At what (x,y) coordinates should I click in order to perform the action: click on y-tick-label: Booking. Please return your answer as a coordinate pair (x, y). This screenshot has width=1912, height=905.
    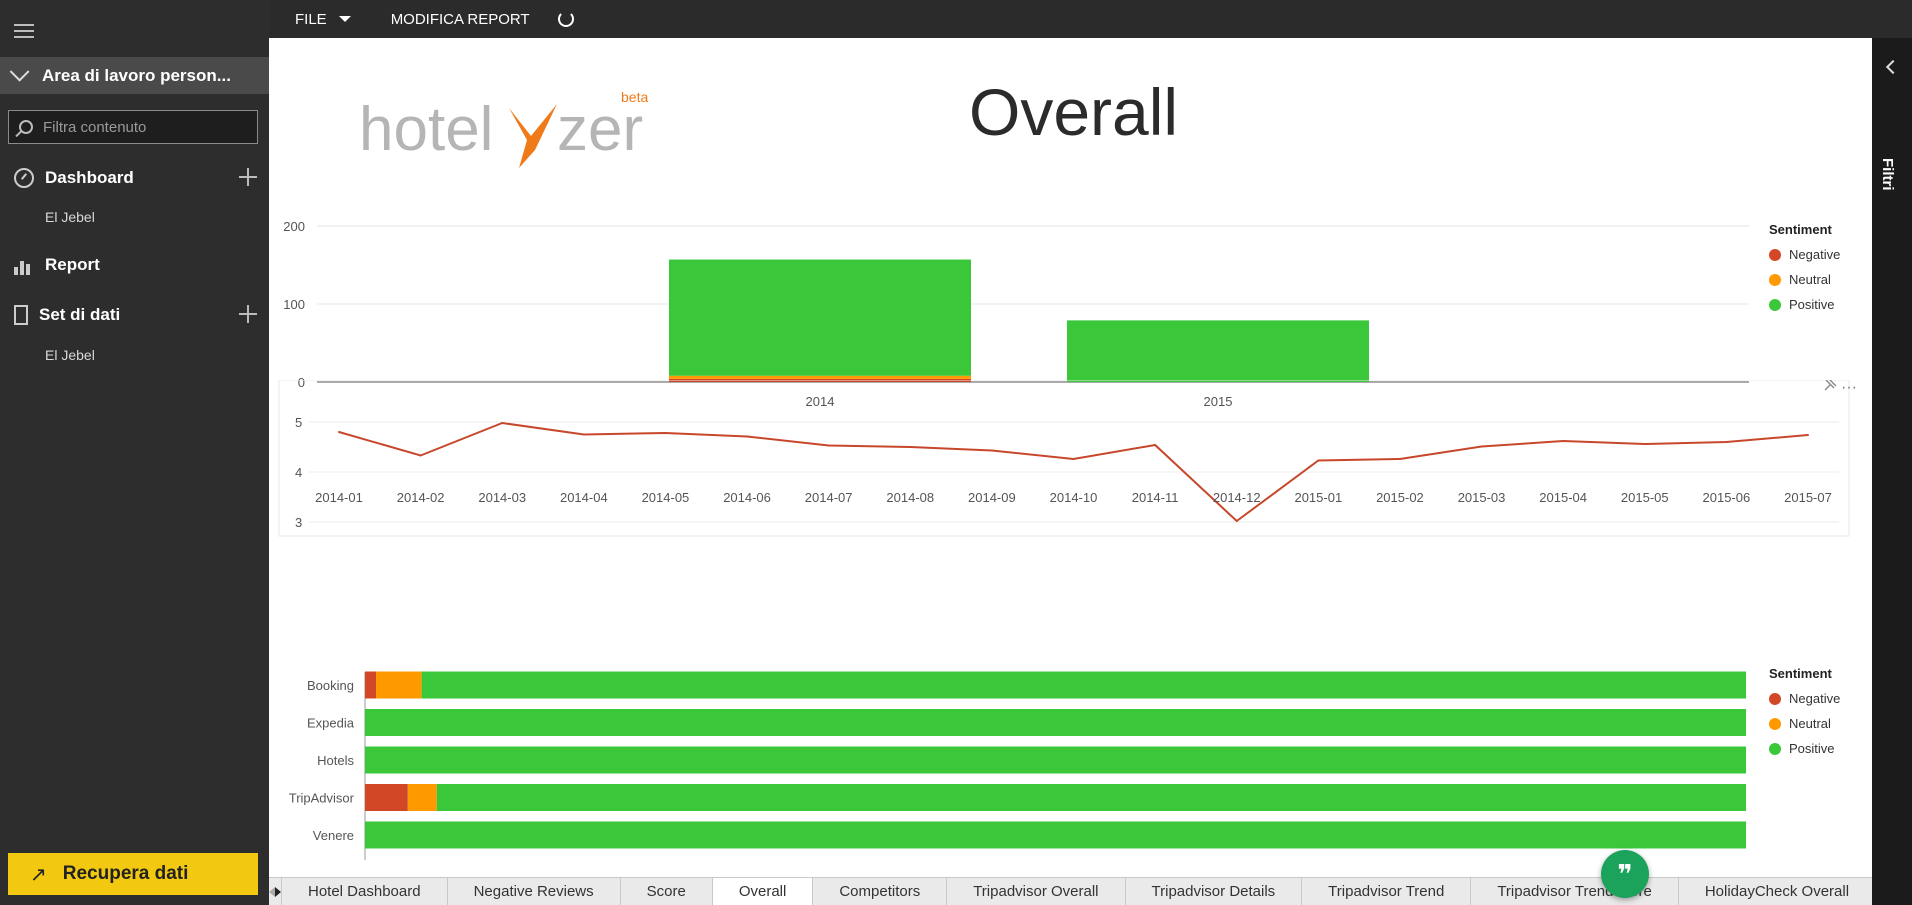
    Looking at the image, I should click on (330, 685).